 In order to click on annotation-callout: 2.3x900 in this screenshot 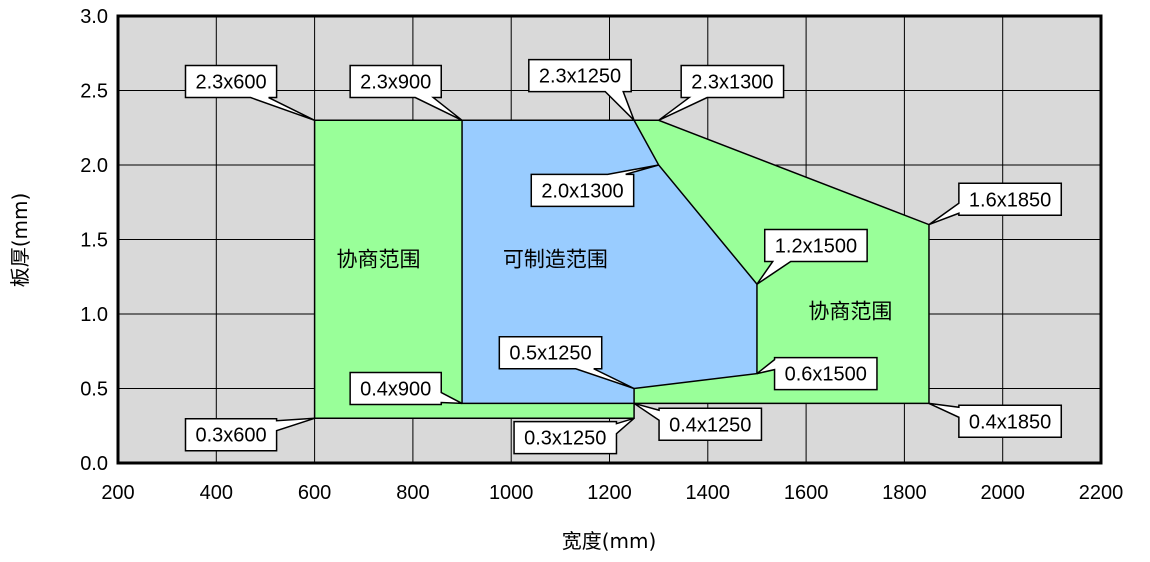, I will do `click(406, 92)`.